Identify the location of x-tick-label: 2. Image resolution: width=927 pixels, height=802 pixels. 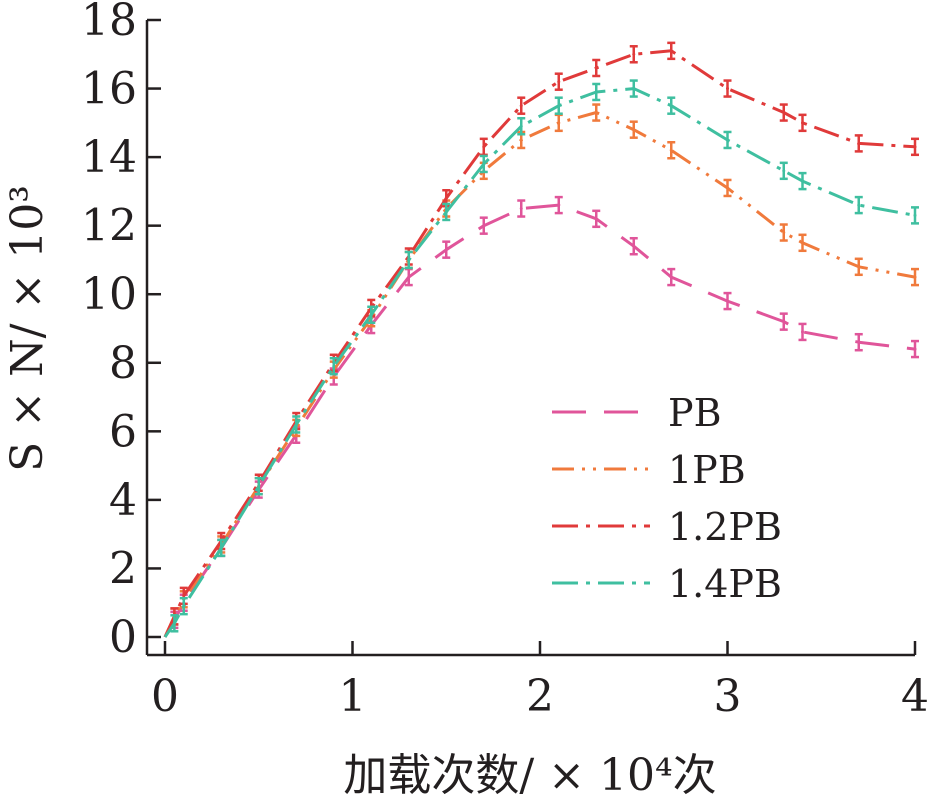
(540, 696).